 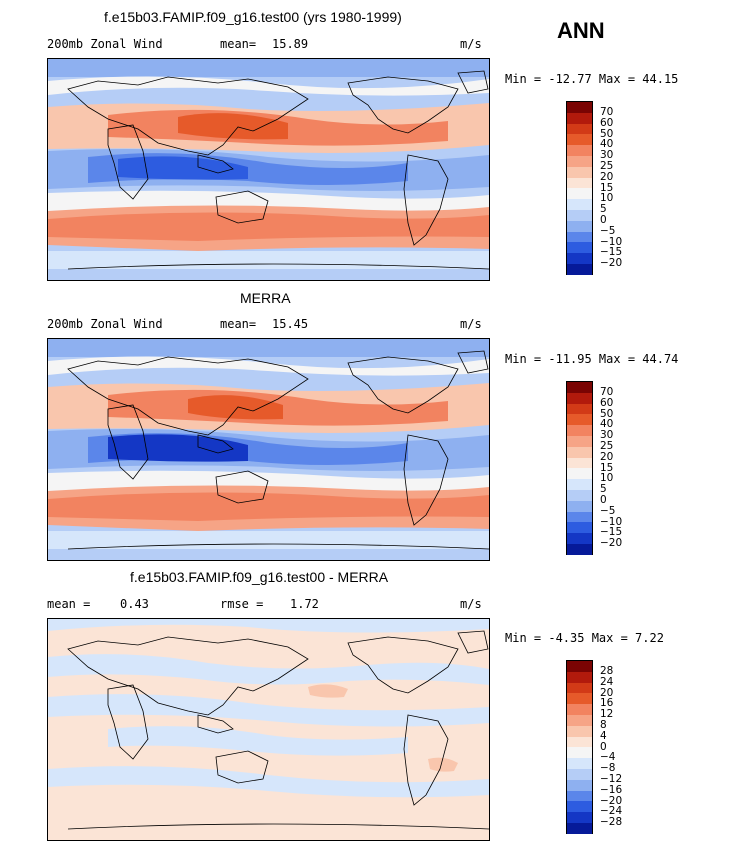 What do you see at coordinates (304, 604) in the screenshot?
I see `panel3-rmse-value: 1.72` at bounding box center [304, 604].